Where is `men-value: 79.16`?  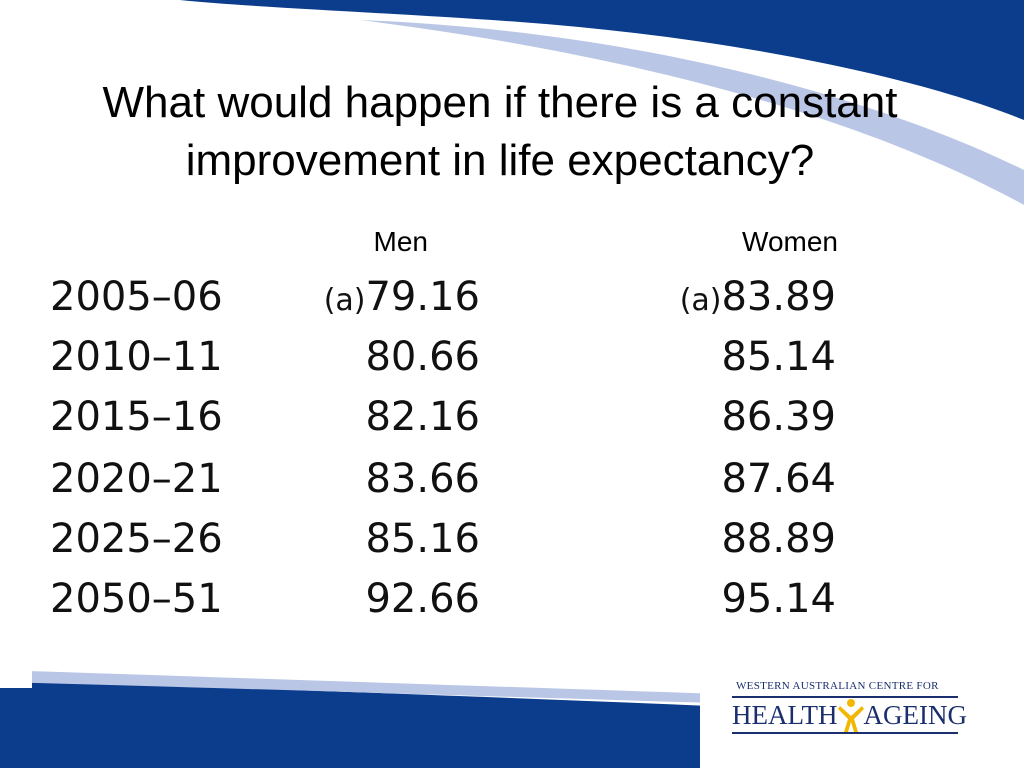 men-value: 79.16 is located at coordinates (422, 297).